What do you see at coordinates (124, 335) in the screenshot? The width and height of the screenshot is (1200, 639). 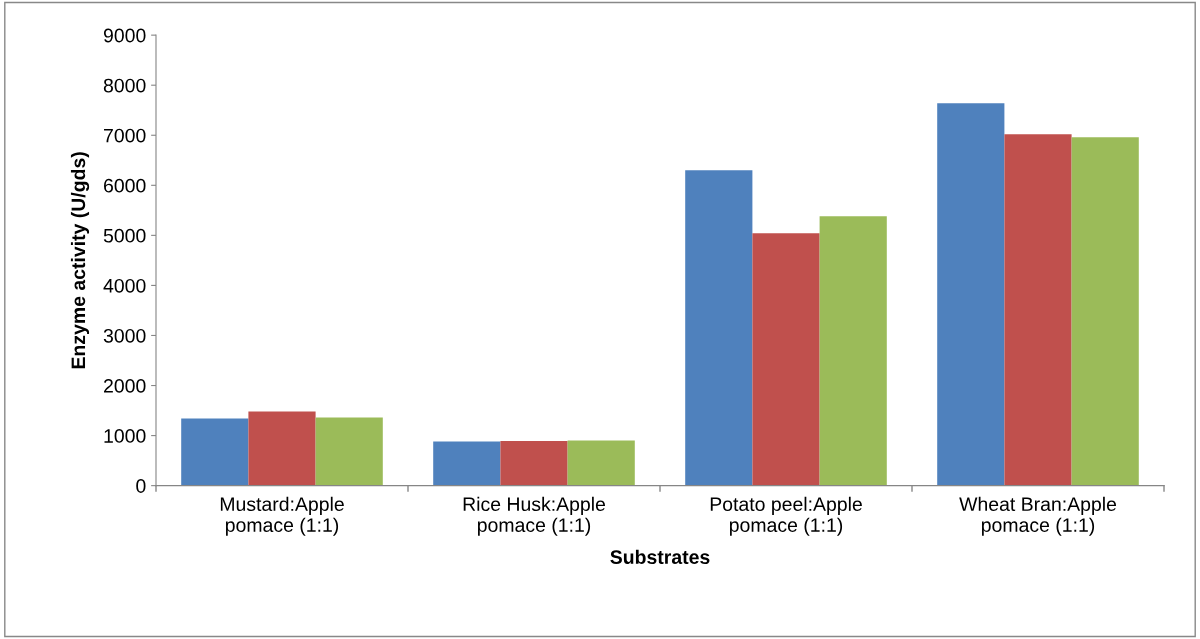 I see `y-tick-label: 3000` at bounding box center [124, 335].